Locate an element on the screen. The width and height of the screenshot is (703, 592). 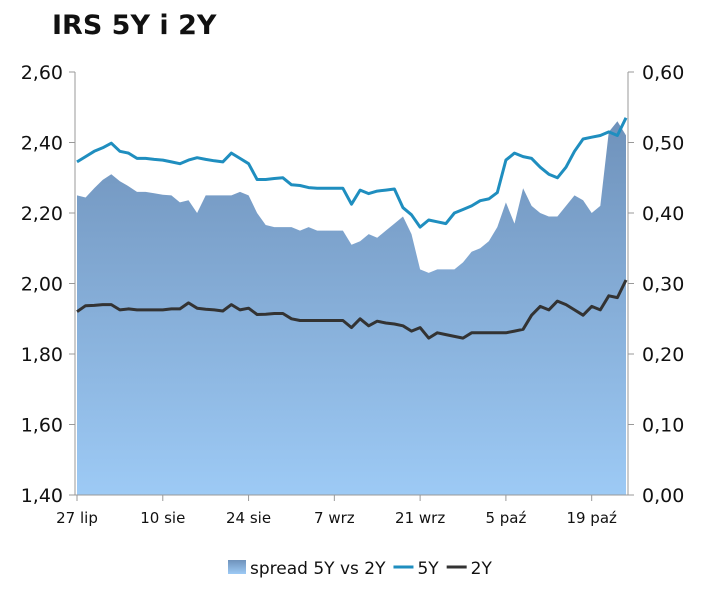
x-tick-label: 21 wrz is located at coordinates (420, 518).